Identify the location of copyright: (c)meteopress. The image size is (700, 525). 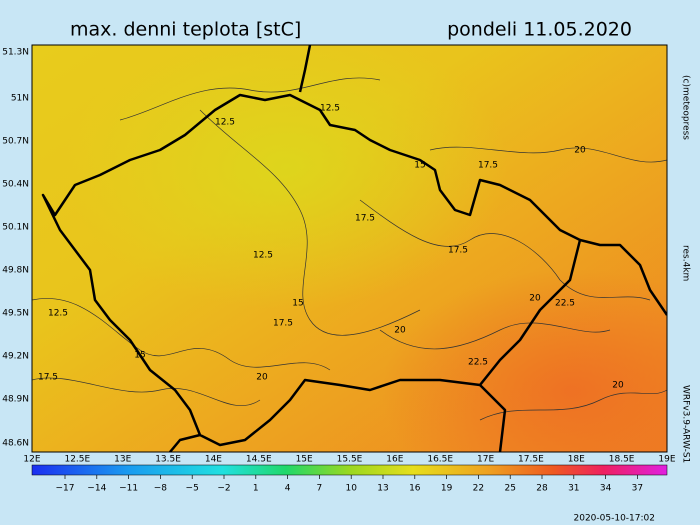
(686, 107).